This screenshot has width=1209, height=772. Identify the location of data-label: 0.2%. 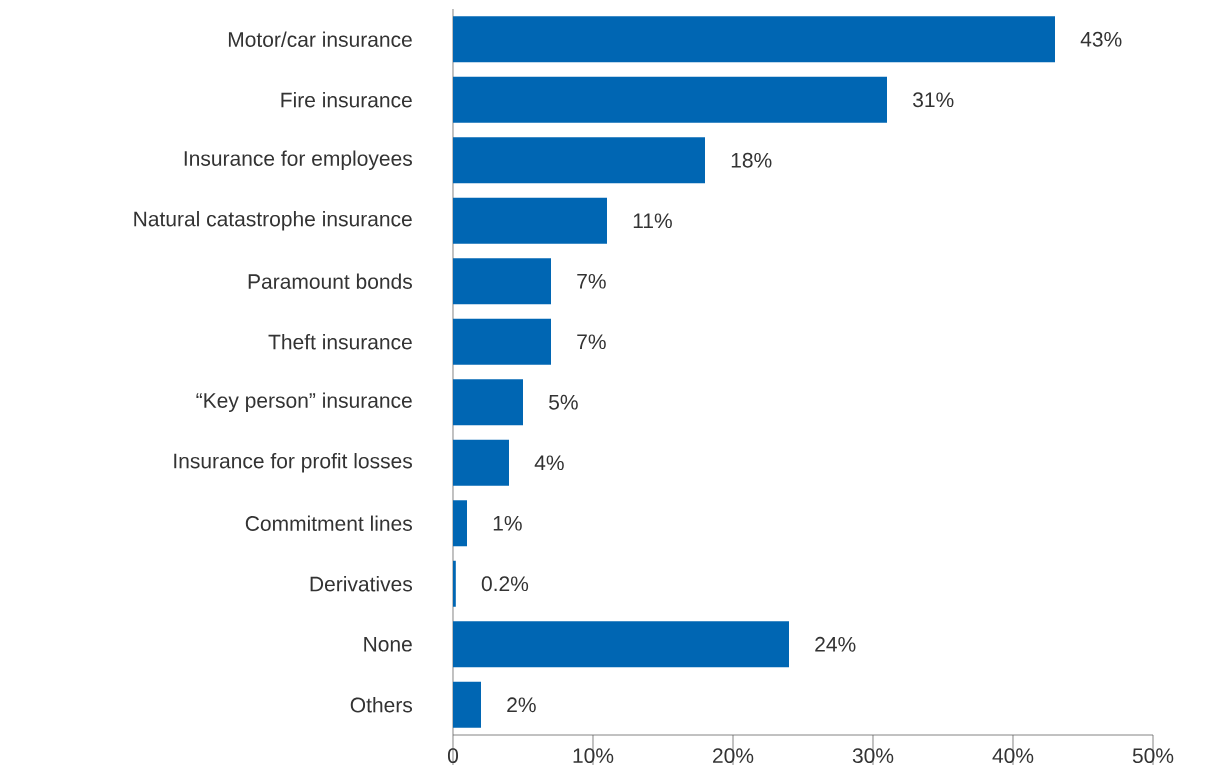
(505, 584).